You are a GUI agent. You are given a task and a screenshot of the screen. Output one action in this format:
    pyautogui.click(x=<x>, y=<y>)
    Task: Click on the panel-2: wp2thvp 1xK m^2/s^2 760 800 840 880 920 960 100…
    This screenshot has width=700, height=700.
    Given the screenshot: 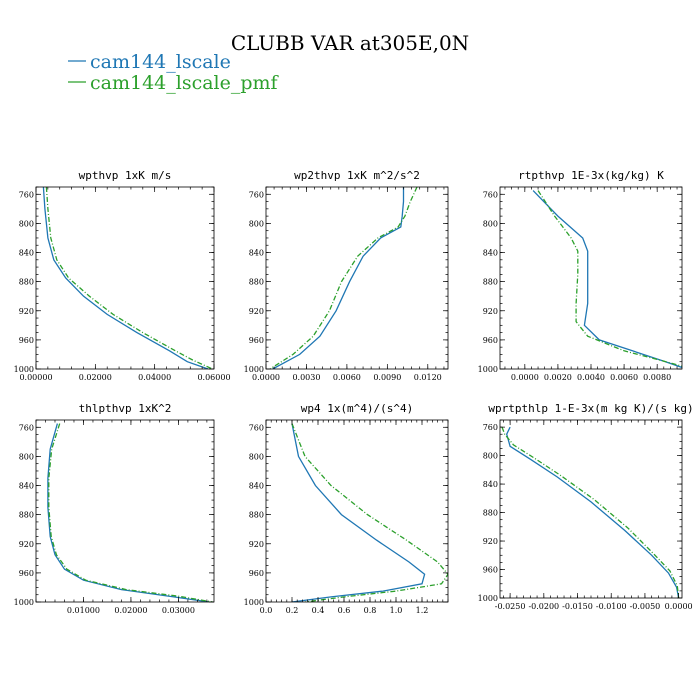 What is the action you would take?
    pyautogui.click(x=346, y=275)
    